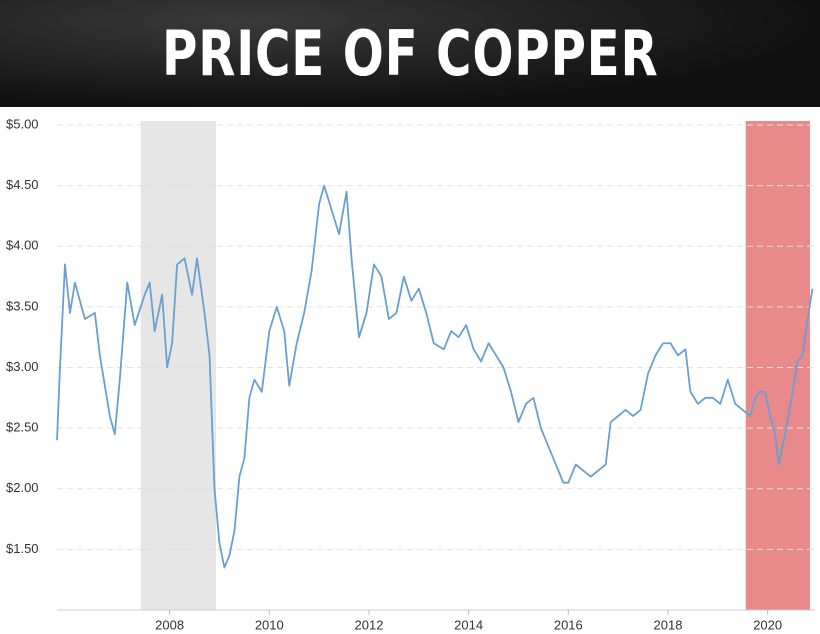  I want to click on y-tick-label: $2.50, so click(22, 427).